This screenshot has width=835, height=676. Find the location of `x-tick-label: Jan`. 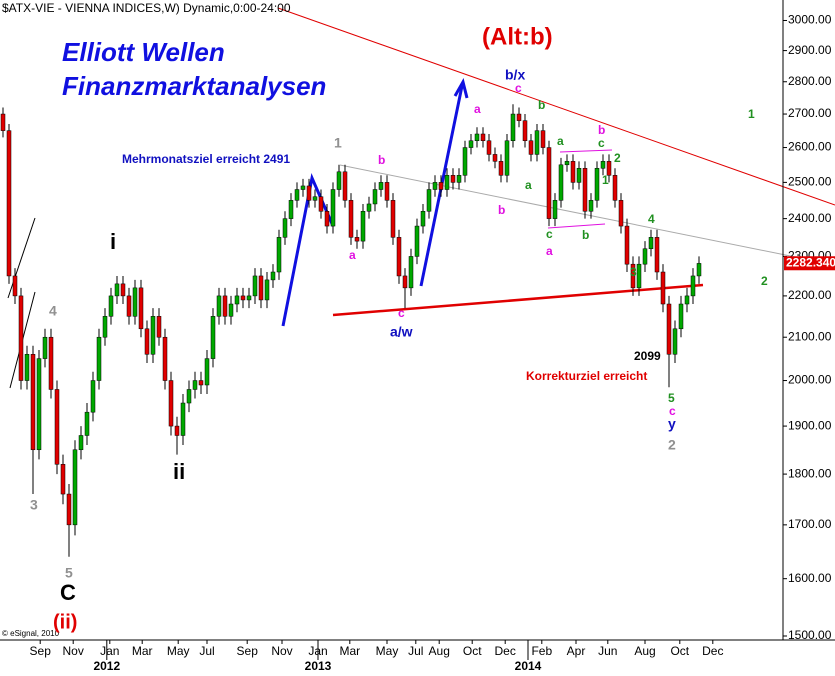

x-tick-label: Jan is located at coordinates (109, 651).